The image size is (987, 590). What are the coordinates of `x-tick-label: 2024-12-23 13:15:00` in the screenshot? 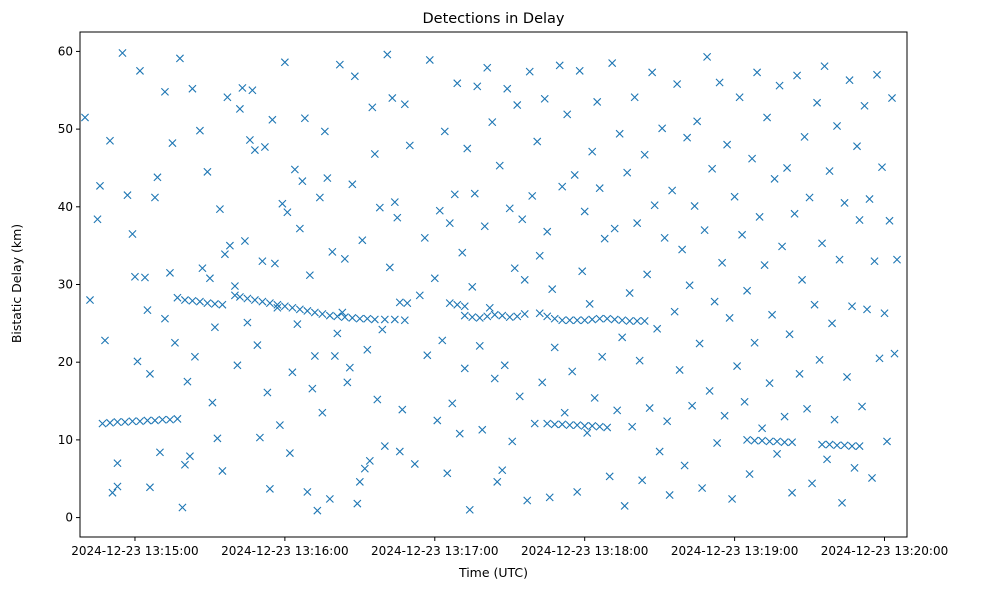 It's located at (134, 551).